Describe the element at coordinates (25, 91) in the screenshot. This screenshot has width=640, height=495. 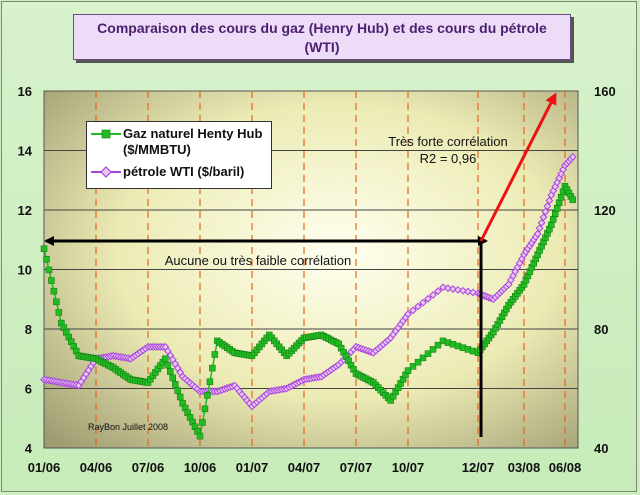
I see `left-tick-label: 16` at that location.